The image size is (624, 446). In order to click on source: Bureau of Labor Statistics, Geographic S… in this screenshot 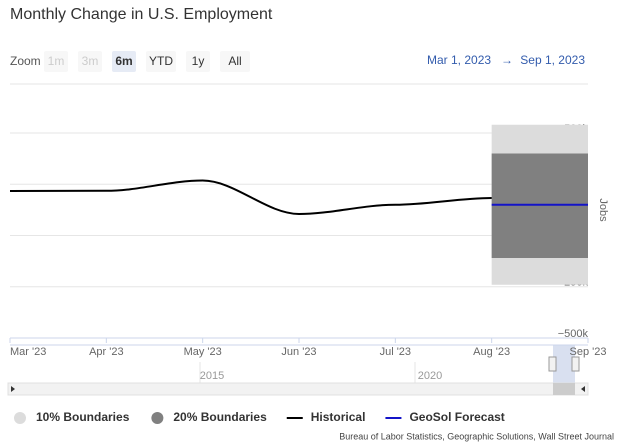, I will do `click(476, 436)`.